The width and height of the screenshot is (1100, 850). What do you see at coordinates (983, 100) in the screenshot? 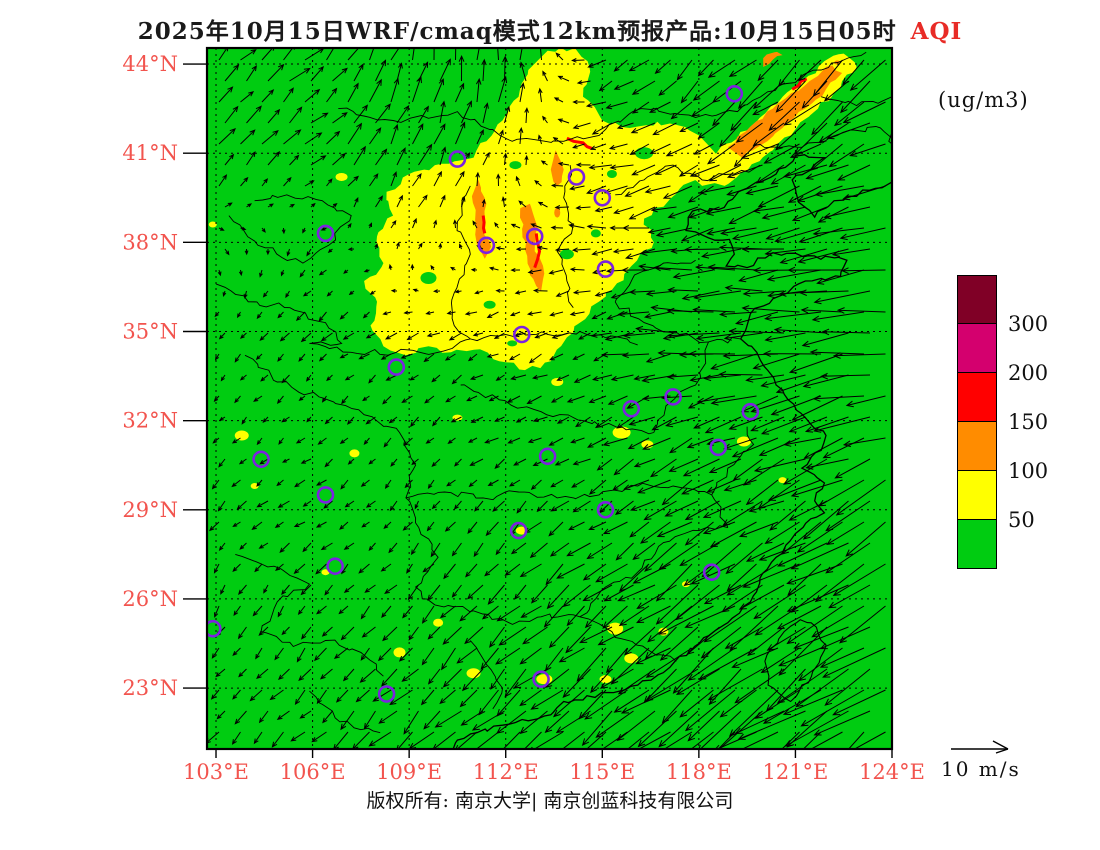
I see `units-label: (ug/m3)` at bounding box center [983, 100].